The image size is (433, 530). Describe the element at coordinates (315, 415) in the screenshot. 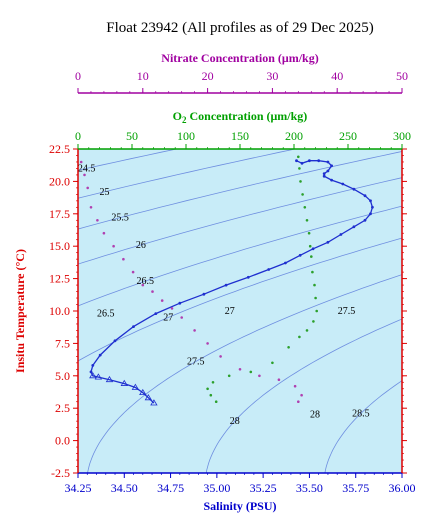

I see `density-contour-label-extra-3: 28` at that location.